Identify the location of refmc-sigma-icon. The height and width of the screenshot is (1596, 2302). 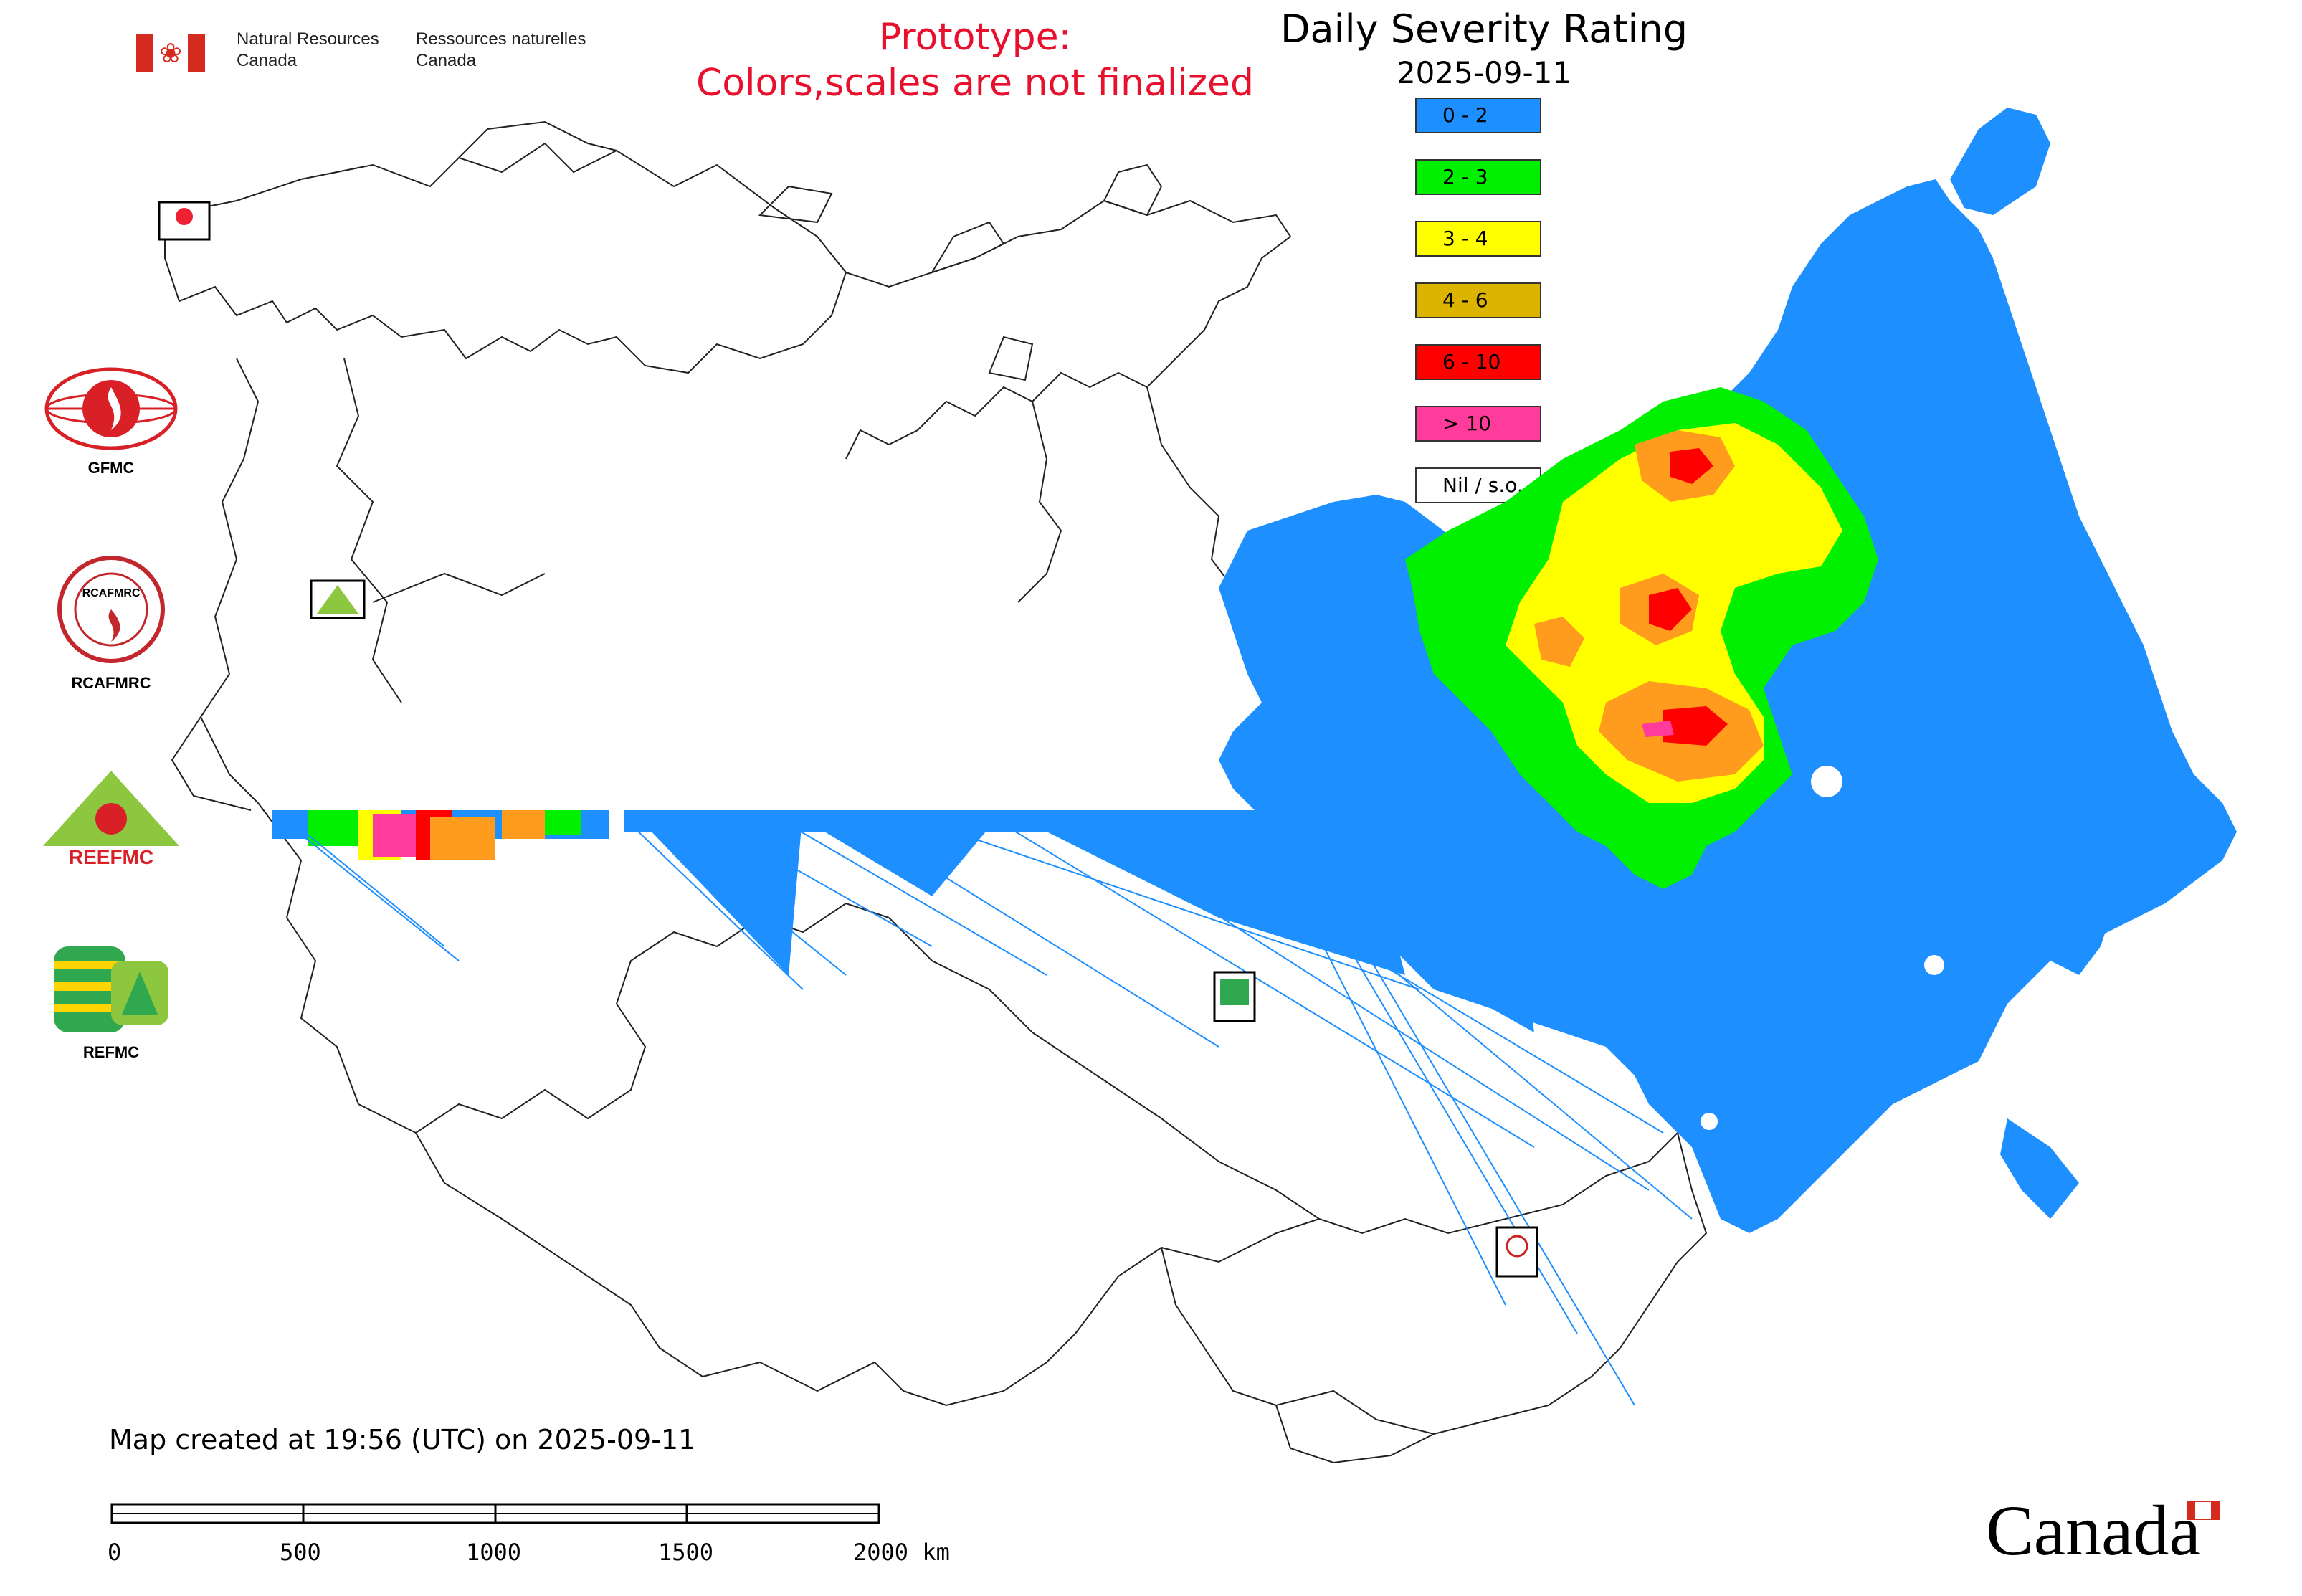
(111, 989).